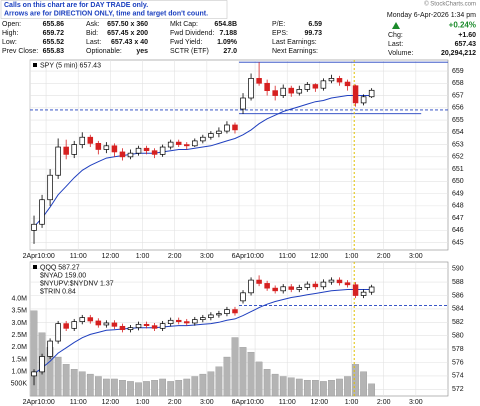 The height and width of the screenshot is (406, 480). I want to click on volume-tick-label: 1.5M, so click(19, 359).